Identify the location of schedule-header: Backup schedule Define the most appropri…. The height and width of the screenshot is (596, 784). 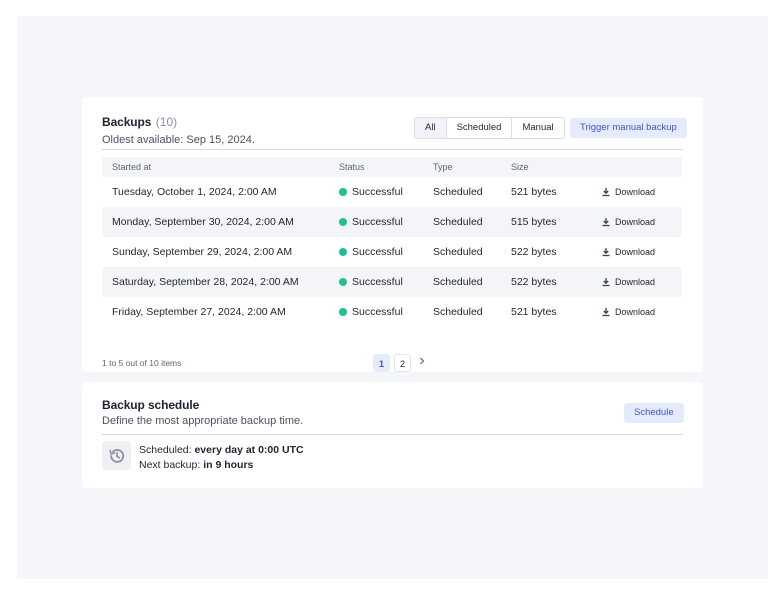
(202, 412).